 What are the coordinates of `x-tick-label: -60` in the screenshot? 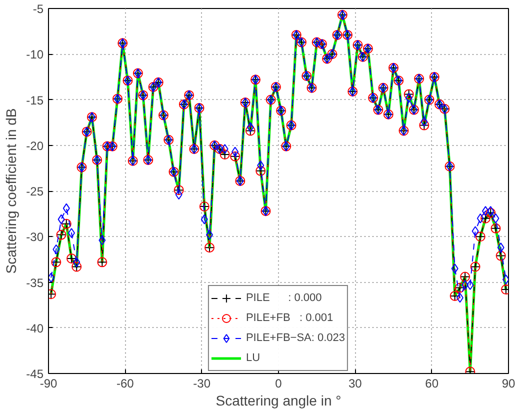 It's located at (125, 383).